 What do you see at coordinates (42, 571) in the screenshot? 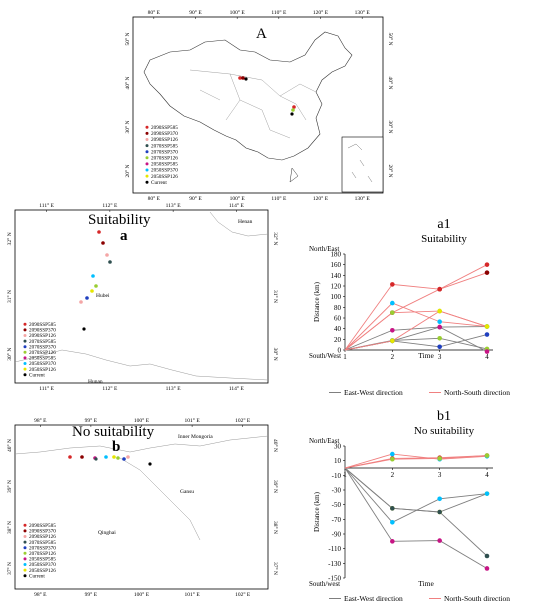
I see `legend-label: 2050SSP126` at bounding box center [42, 571].